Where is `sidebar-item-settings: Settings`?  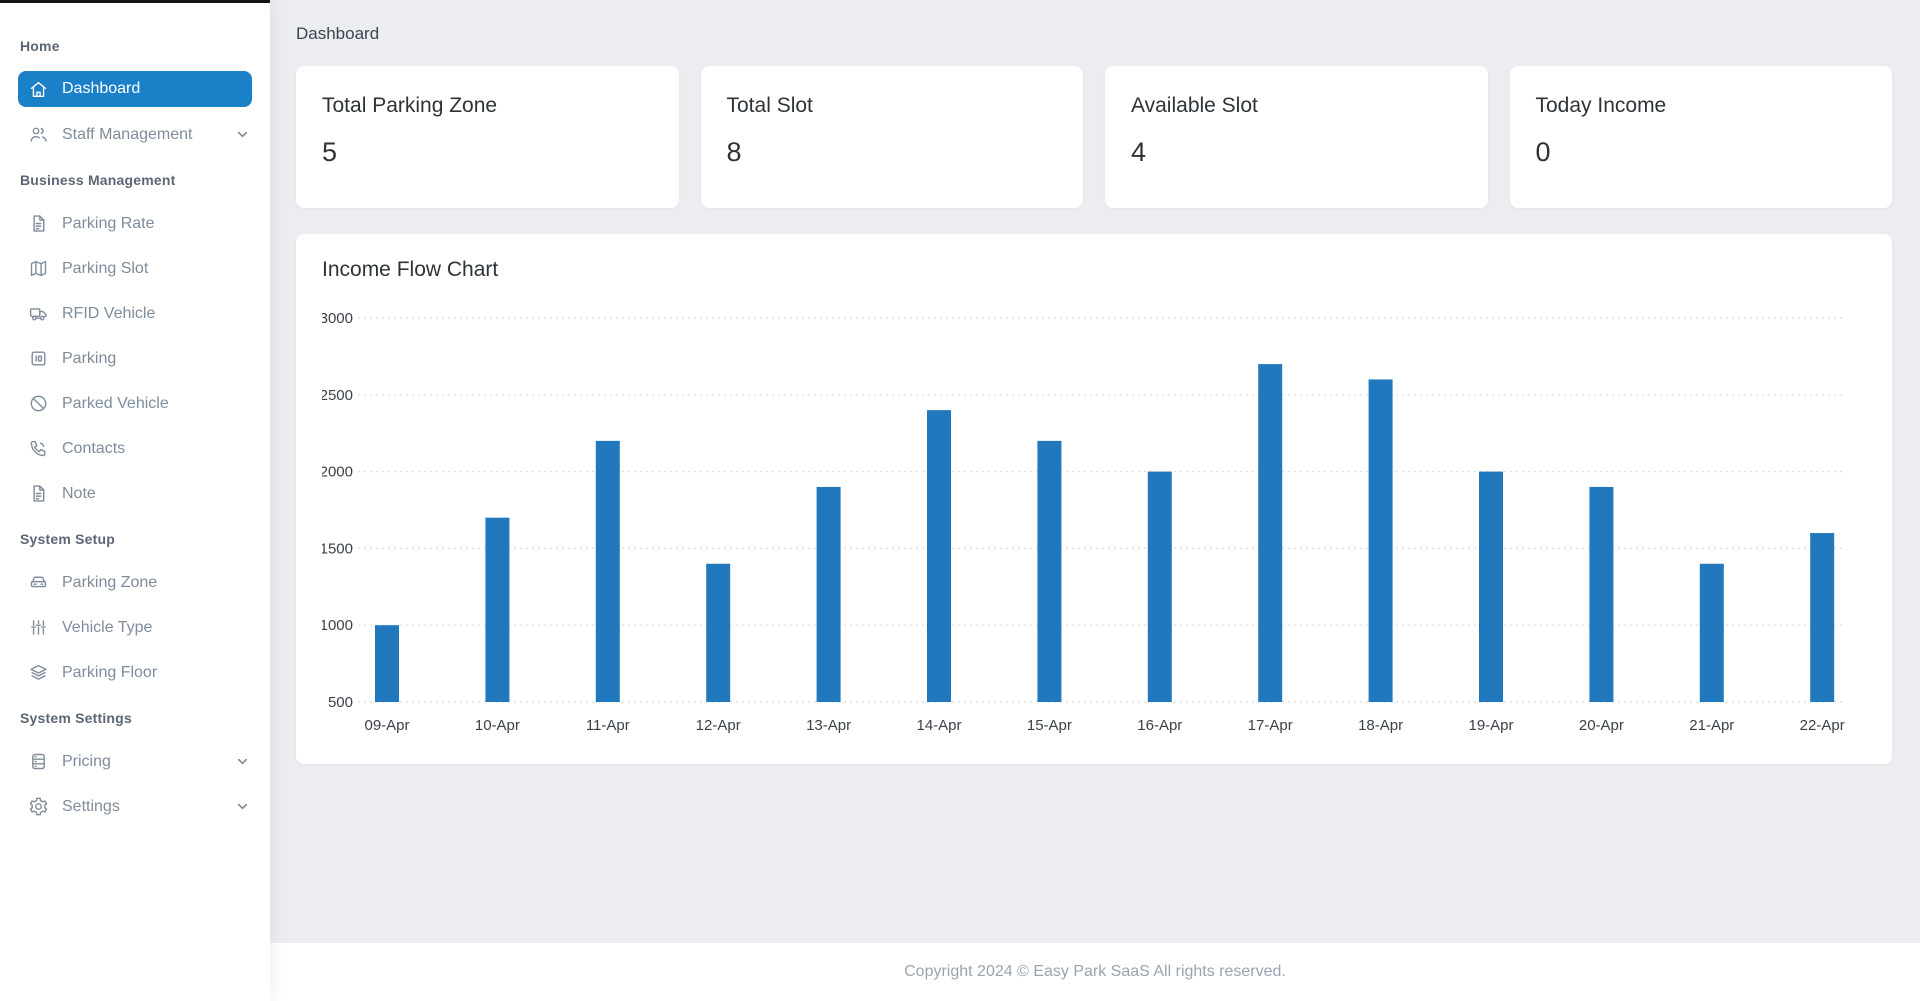
sidebar-item-settings: Settings is located at coordinates (135, 806).